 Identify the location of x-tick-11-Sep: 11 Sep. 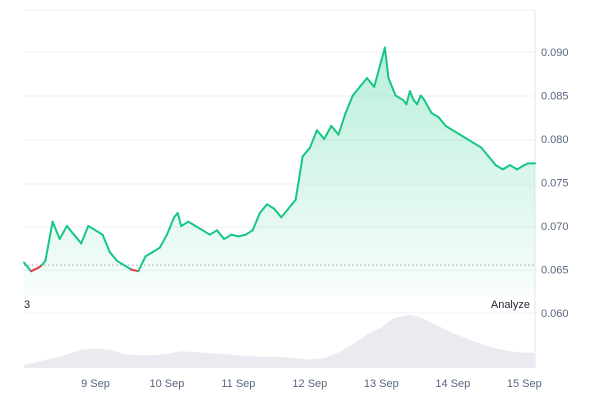
(238, 384).